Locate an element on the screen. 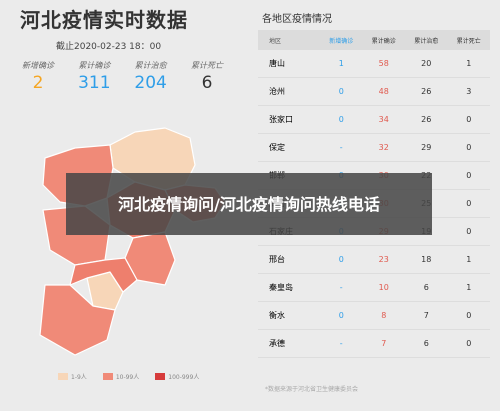 Image resolution: width=500 pixels, height=411 pixels. stat-total-confirmed: 累计确诊 311 is located at coordinates (94, 76).